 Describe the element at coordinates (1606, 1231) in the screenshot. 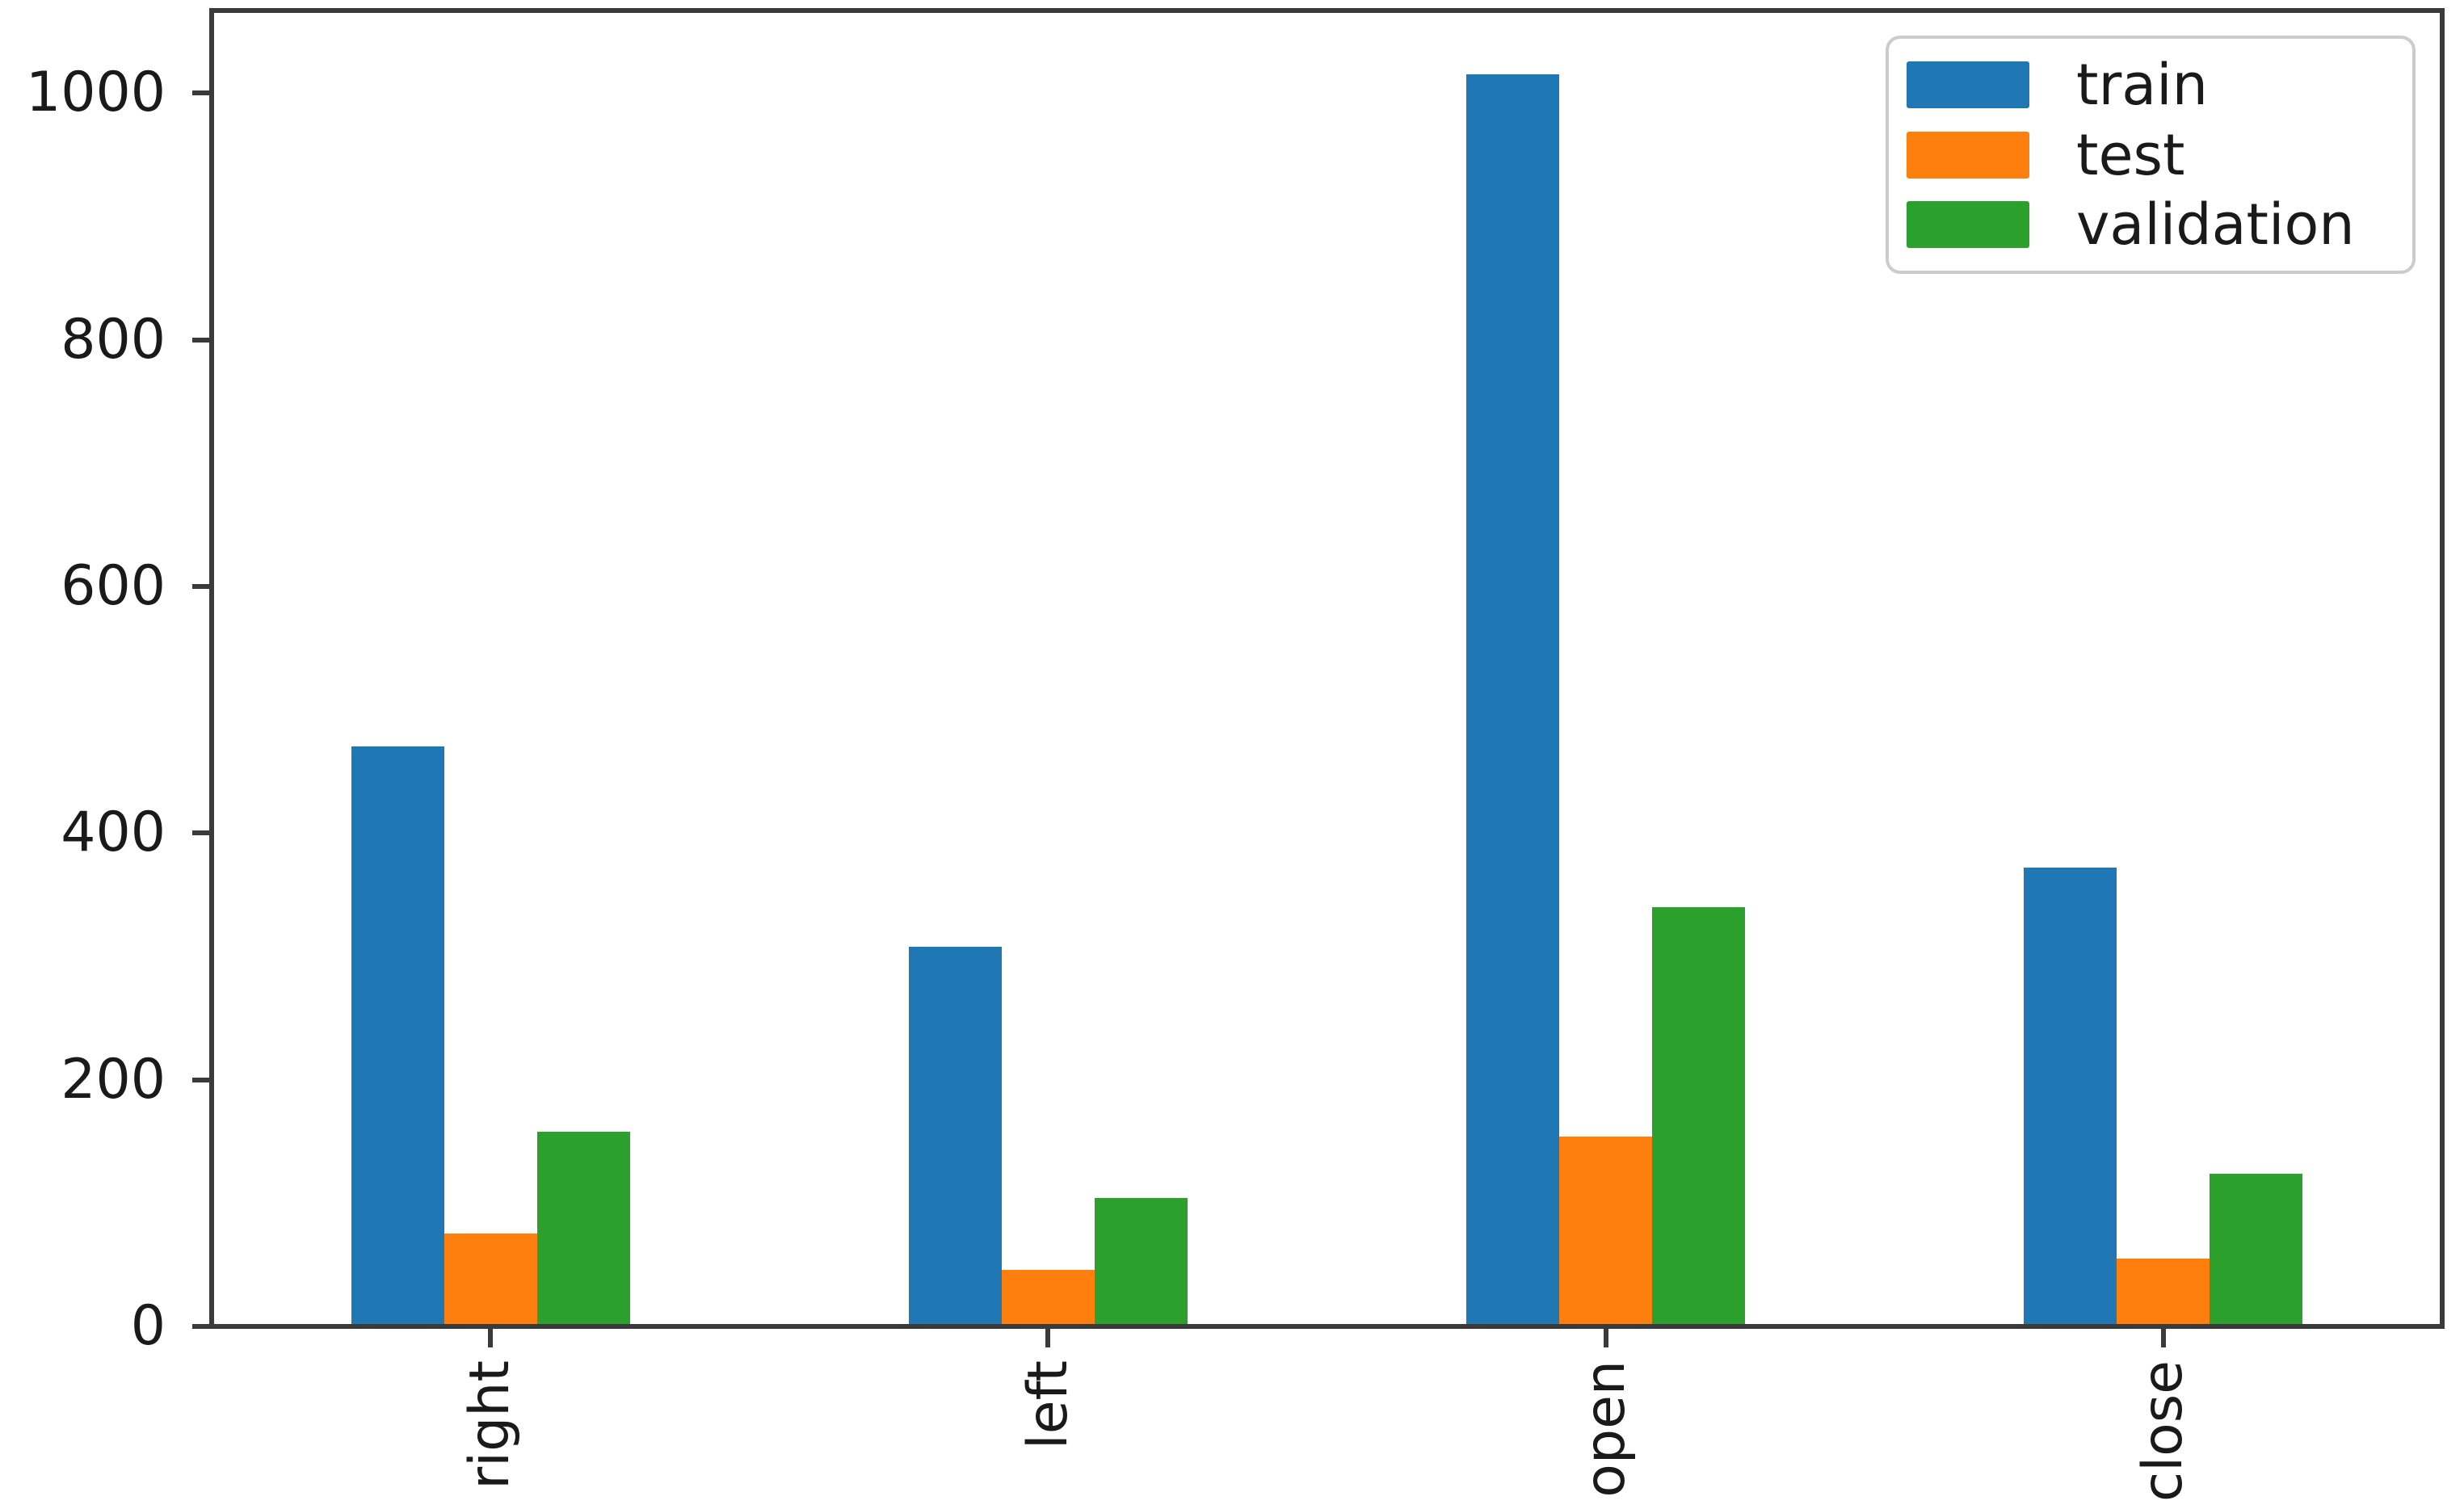

I see `bar-test-open` at that location.